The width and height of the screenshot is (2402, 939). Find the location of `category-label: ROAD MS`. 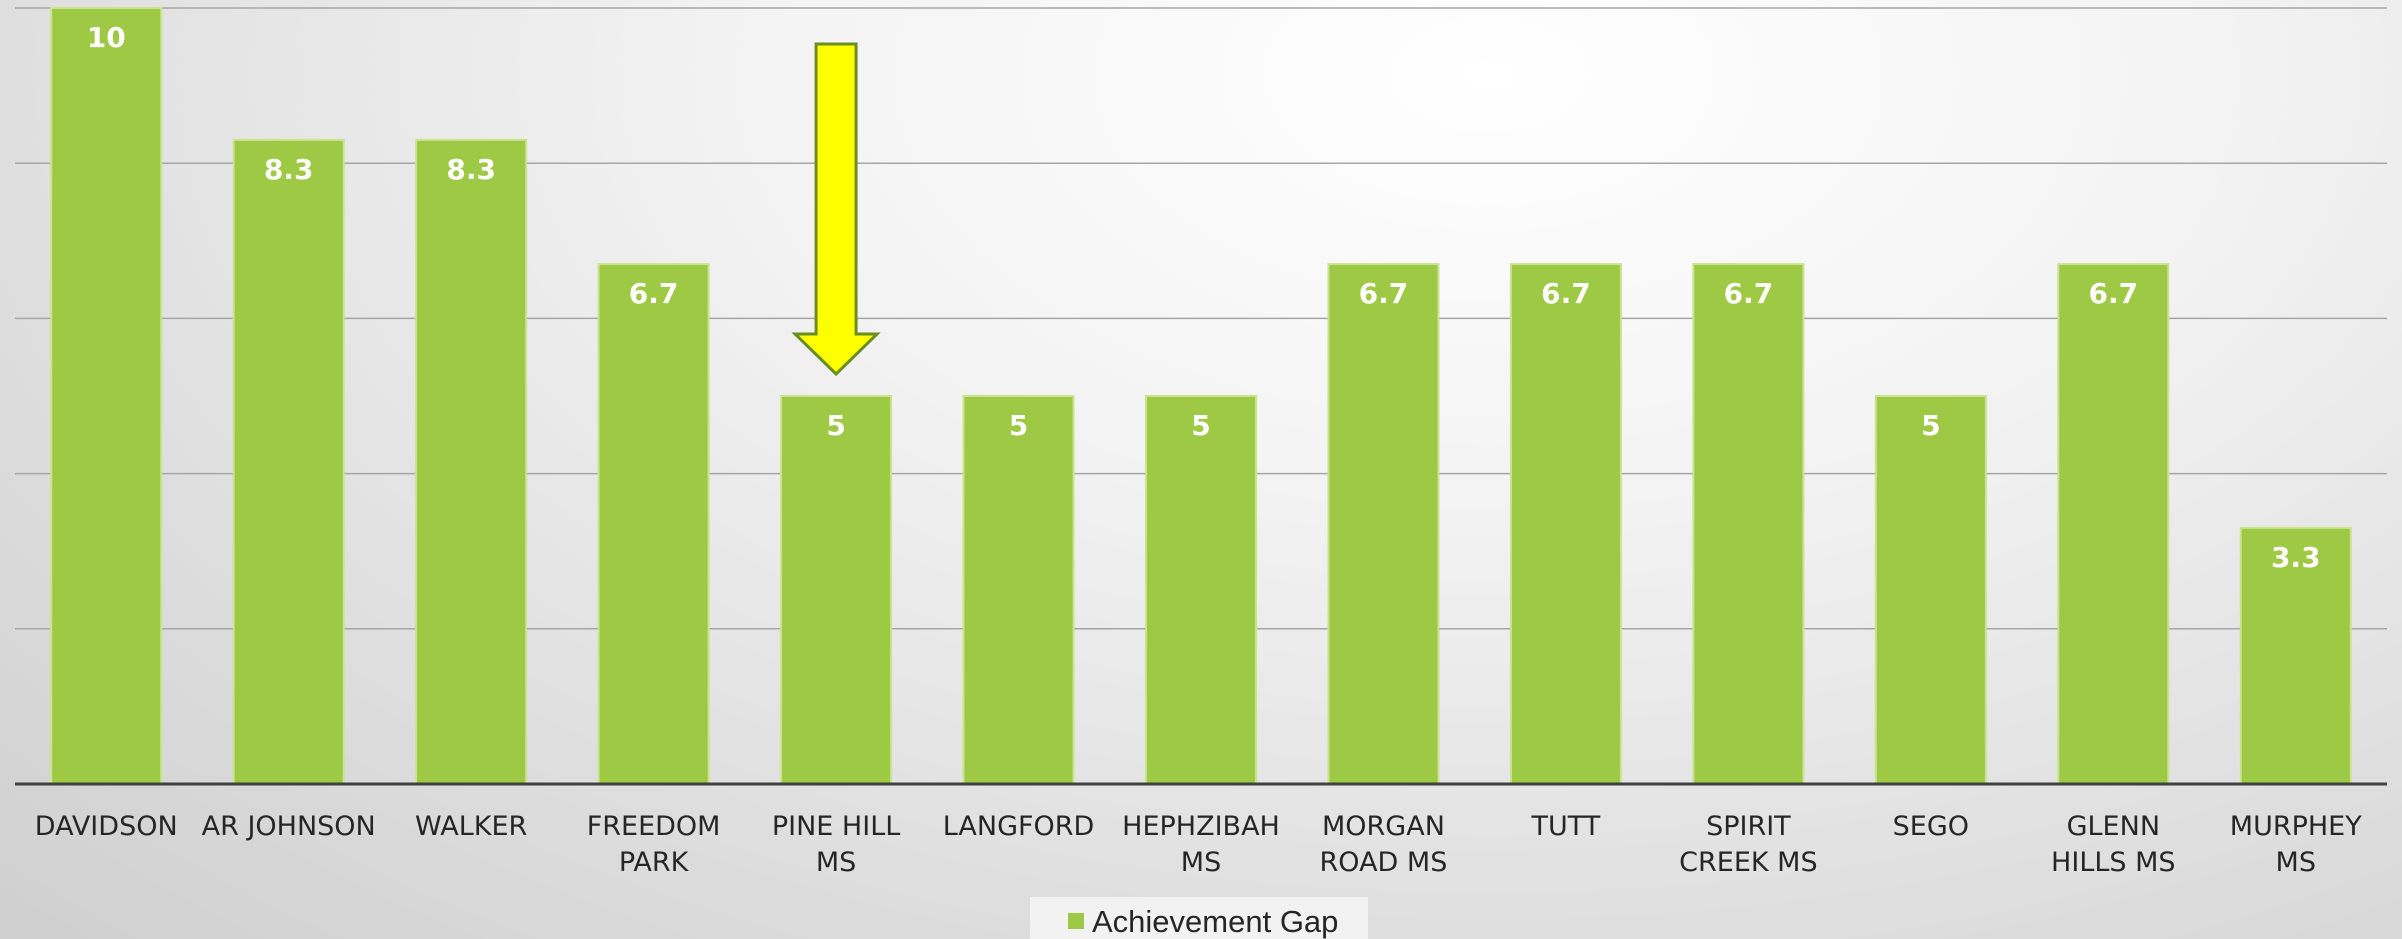

category-label: ROAD MS is located at coordinates (1384, 862).